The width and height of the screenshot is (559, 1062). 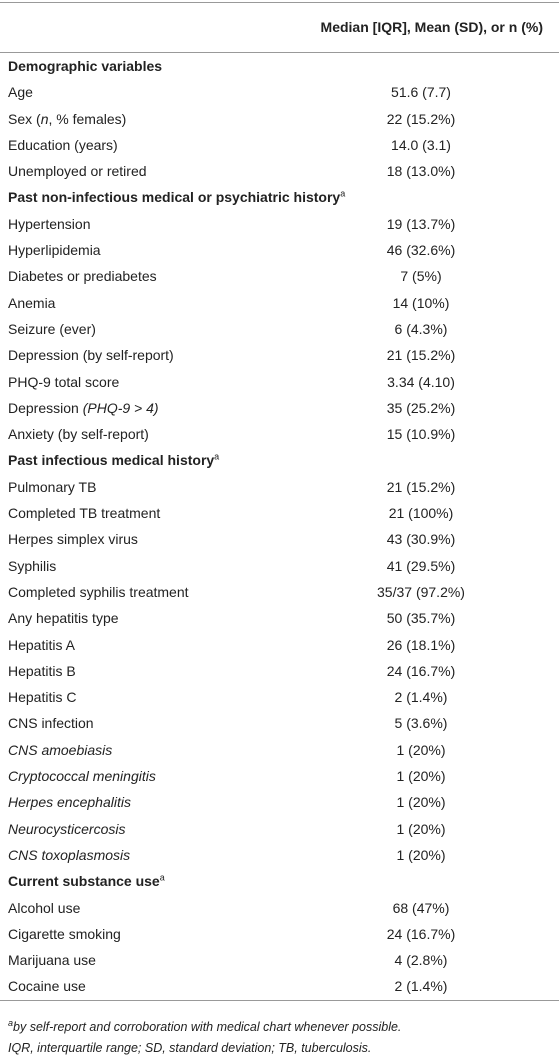 What do you see at coordinates (279, 27) in the screenshot?
I see `header-row: Median [IQR], Mean (SD), or n (%)` at bounding box center [279, 27].